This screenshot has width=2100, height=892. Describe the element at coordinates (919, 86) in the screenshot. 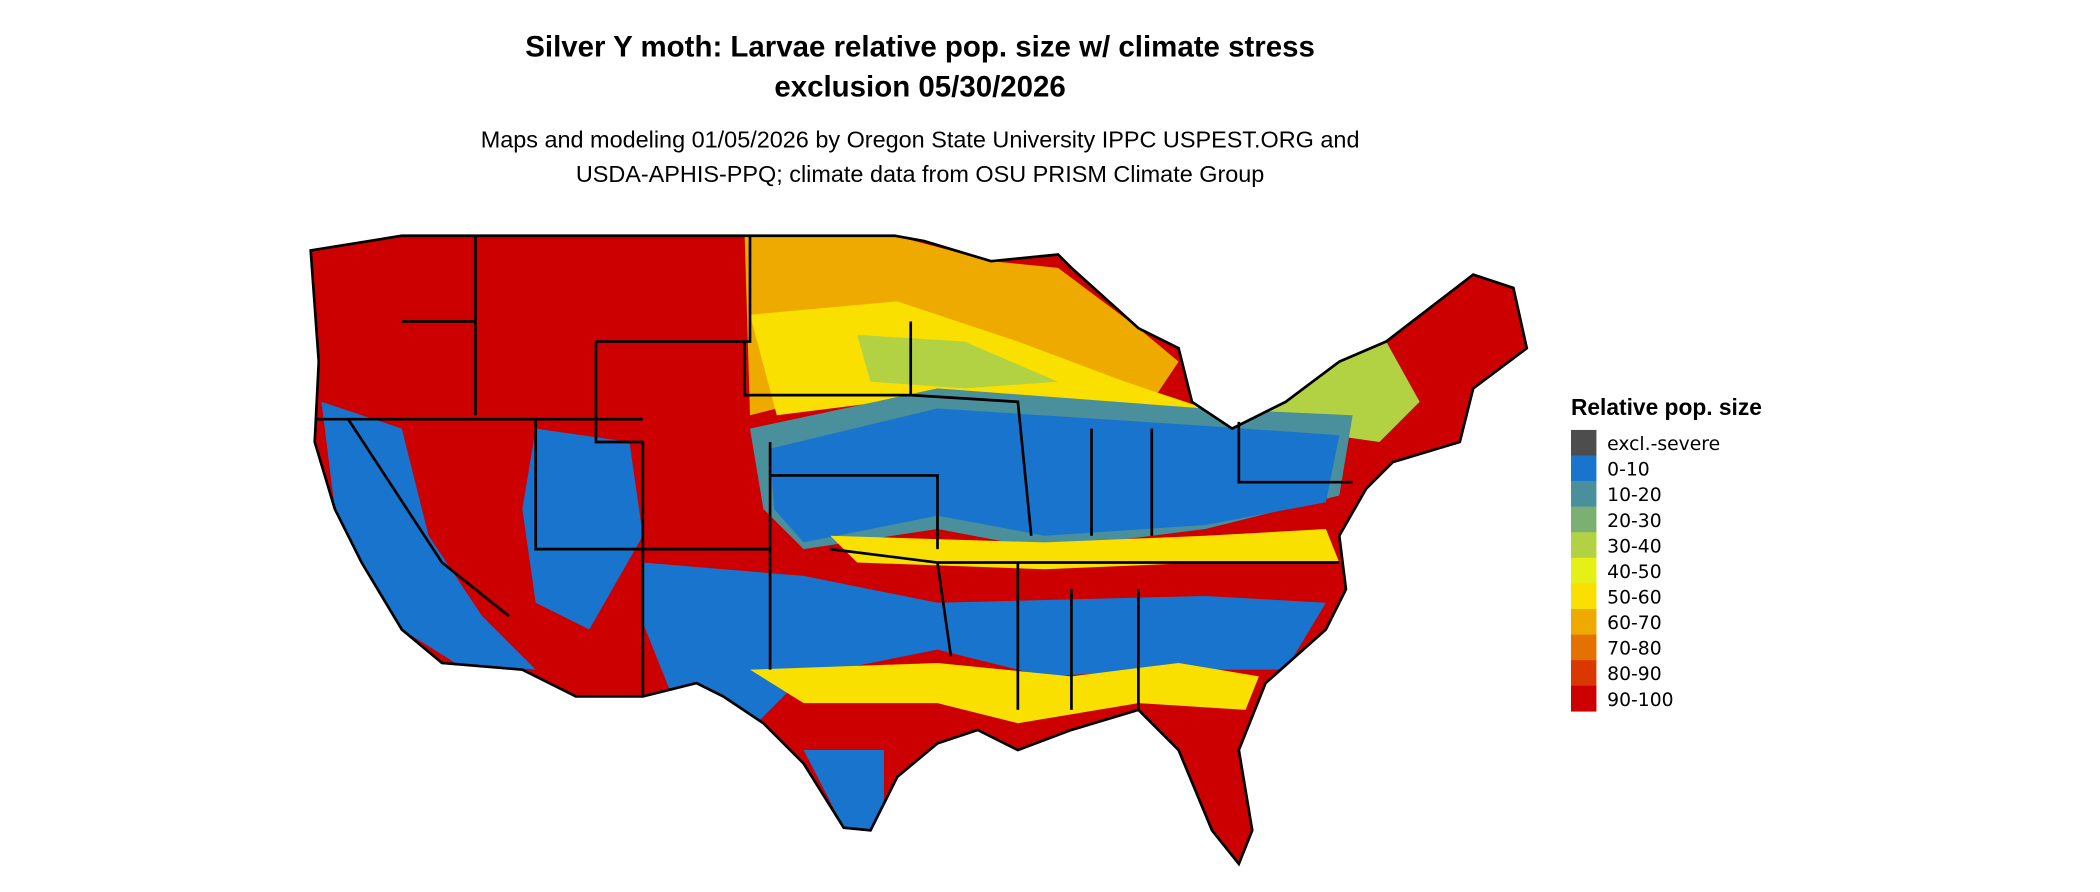

I see `title-line-2: exclusion 05/30/2026` at that location.